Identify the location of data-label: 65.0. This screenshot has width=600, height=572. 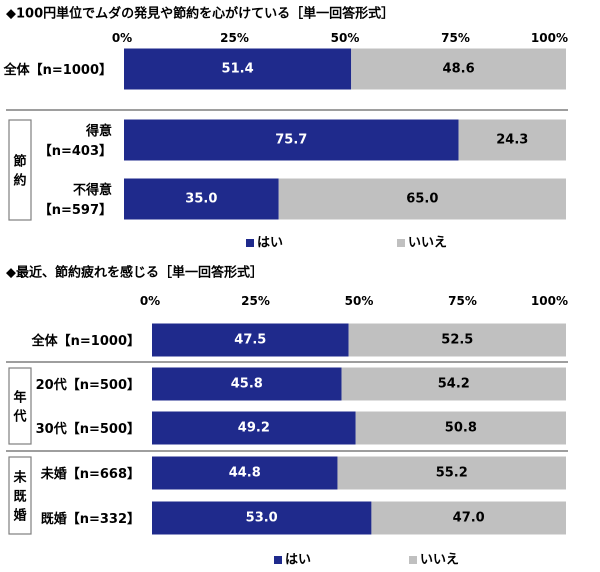
(422, 199).